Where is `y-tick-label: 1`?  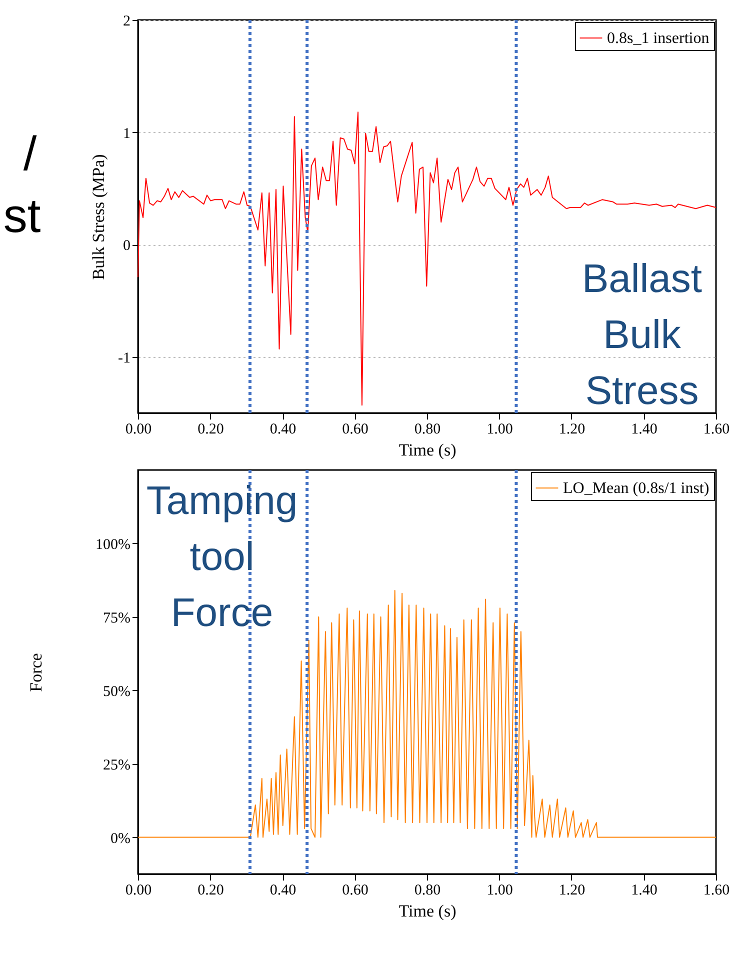
y-tick-label: 1 is located at coordinates (126, 134).